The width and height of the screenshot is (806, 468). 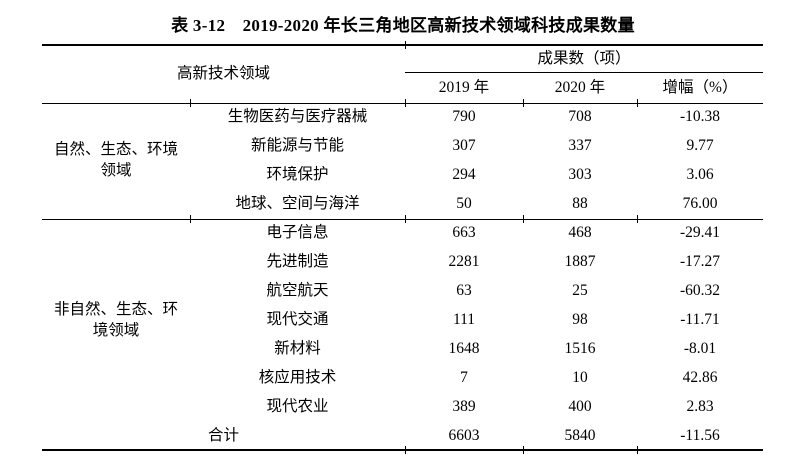 I want to click on cell-2019: 1648, so click(x=464, y=349).